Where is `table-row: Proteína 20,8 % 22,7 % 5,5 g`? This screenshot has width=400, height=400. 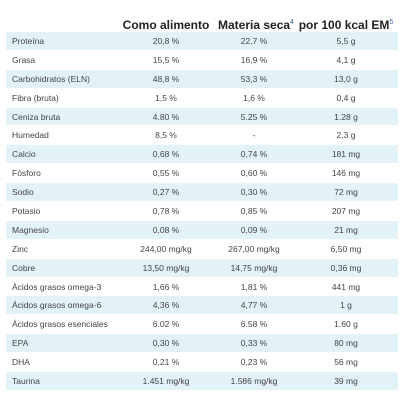 table-row: Proteína 20,8 % 22,7 % 5,5 g is located at coordinates (202, 41).